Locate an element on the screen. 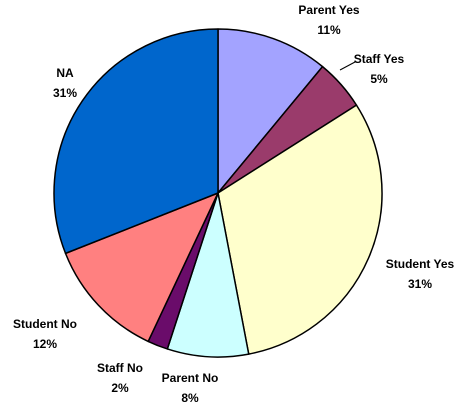 This screenshot has width=469, height=408. label-name-parent-yes: Parent Yes is located at coordinates (328, 10).